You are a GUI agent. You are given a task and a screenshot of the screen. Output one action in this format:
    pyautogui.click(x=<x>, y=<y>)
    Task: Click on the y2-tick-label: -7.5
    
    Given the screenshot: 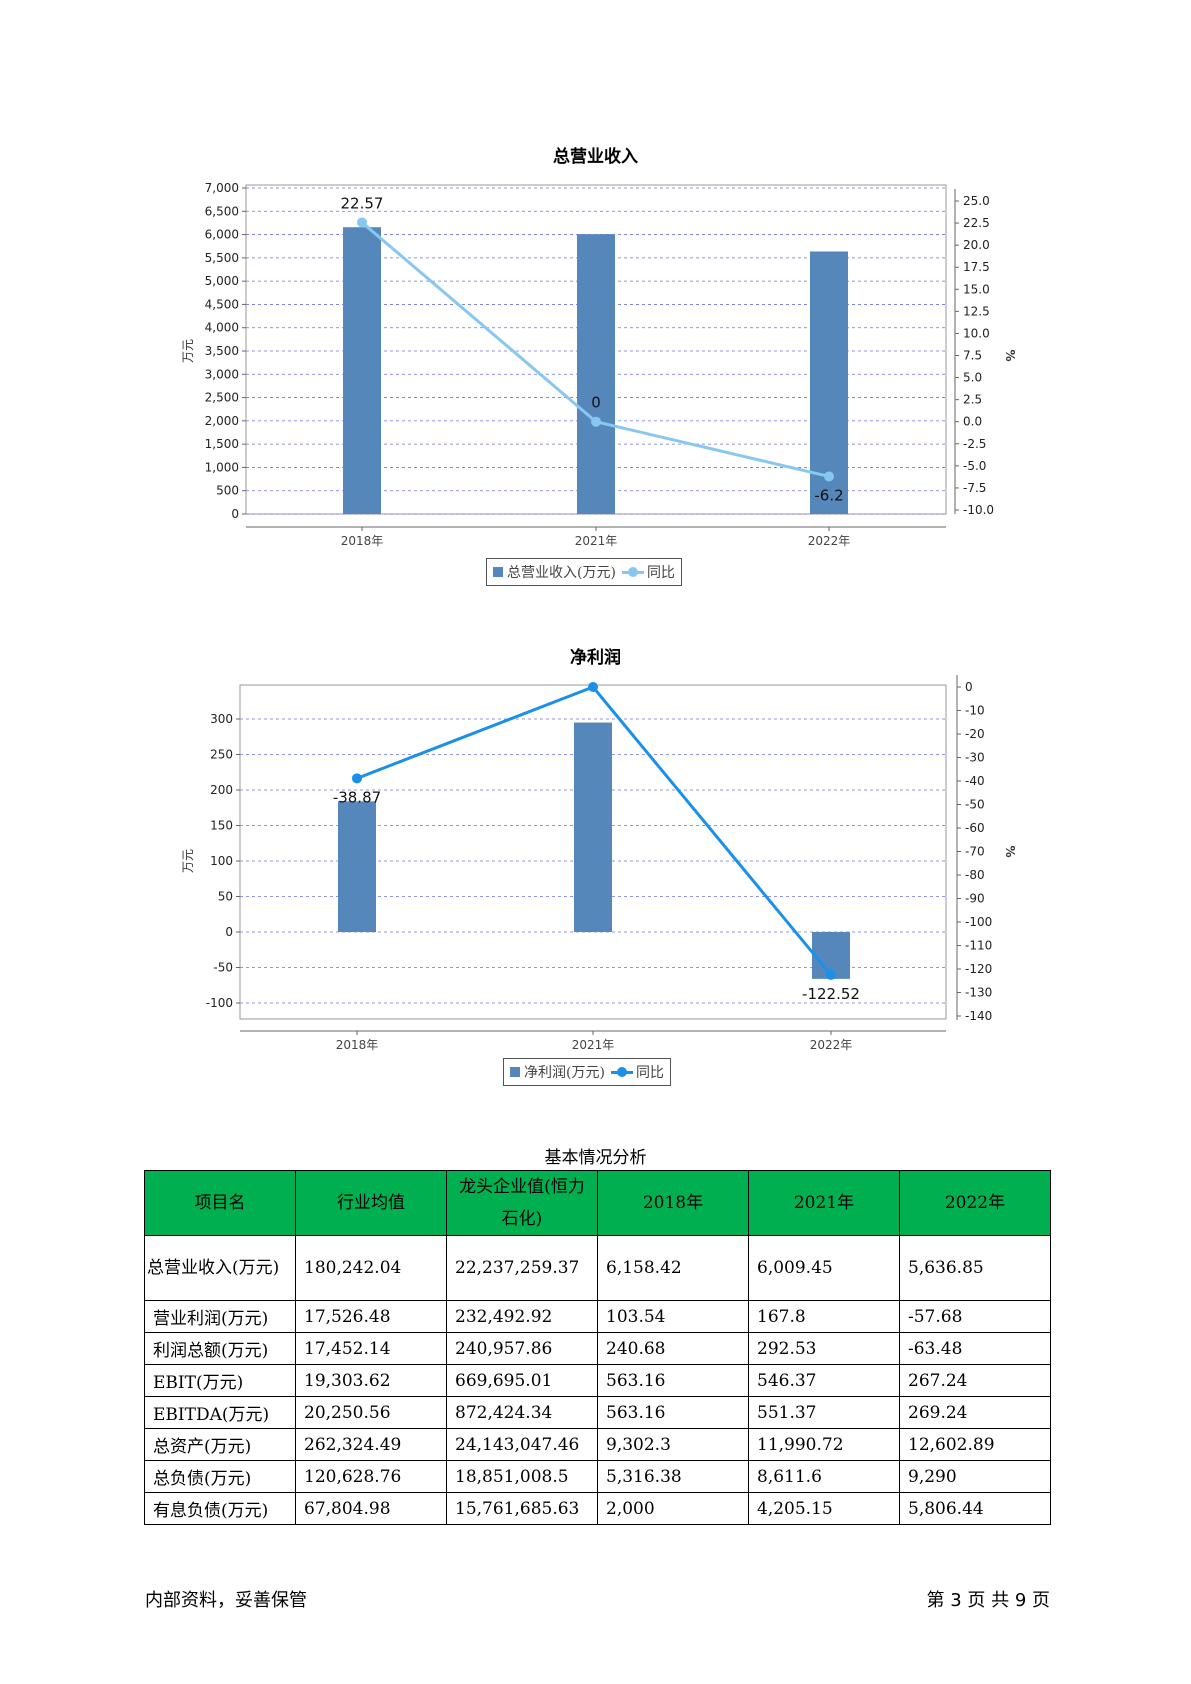 What is the action you would take?
    pyautogui.click(x=974, y=488)
    